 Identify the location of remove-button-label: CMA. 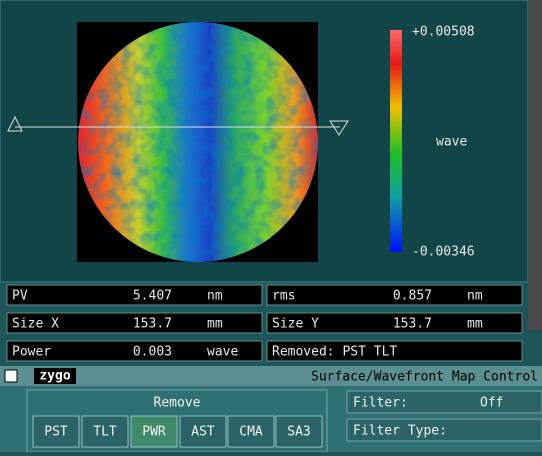
(251, 432).